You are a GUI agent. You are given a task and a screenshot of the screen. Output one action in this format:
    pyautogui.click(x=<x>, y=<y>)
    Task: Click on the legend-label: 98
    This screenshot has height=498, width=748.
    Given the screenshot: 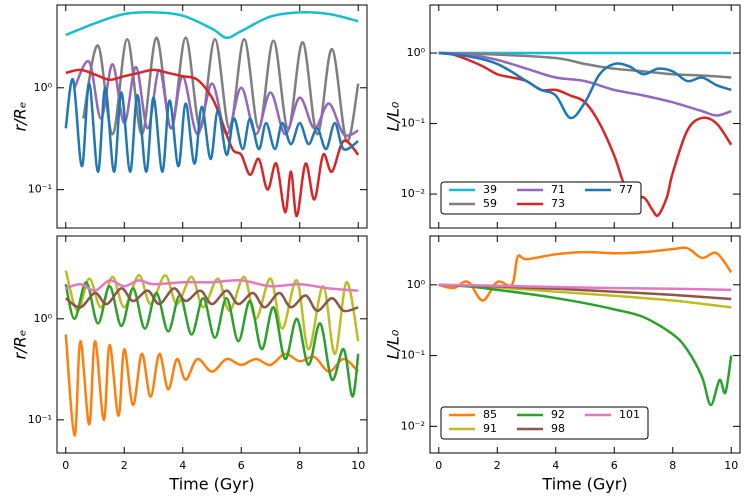 What is the action you would take?
    pyautogui.click(x=558, y=428)
    